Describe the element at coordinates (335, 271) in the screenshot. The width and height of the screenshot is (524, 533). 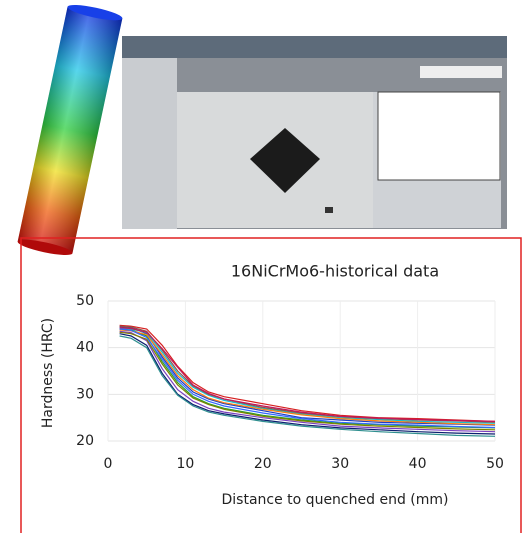
I see `chart-title: 16NiCrMo6-historical data` at that location.